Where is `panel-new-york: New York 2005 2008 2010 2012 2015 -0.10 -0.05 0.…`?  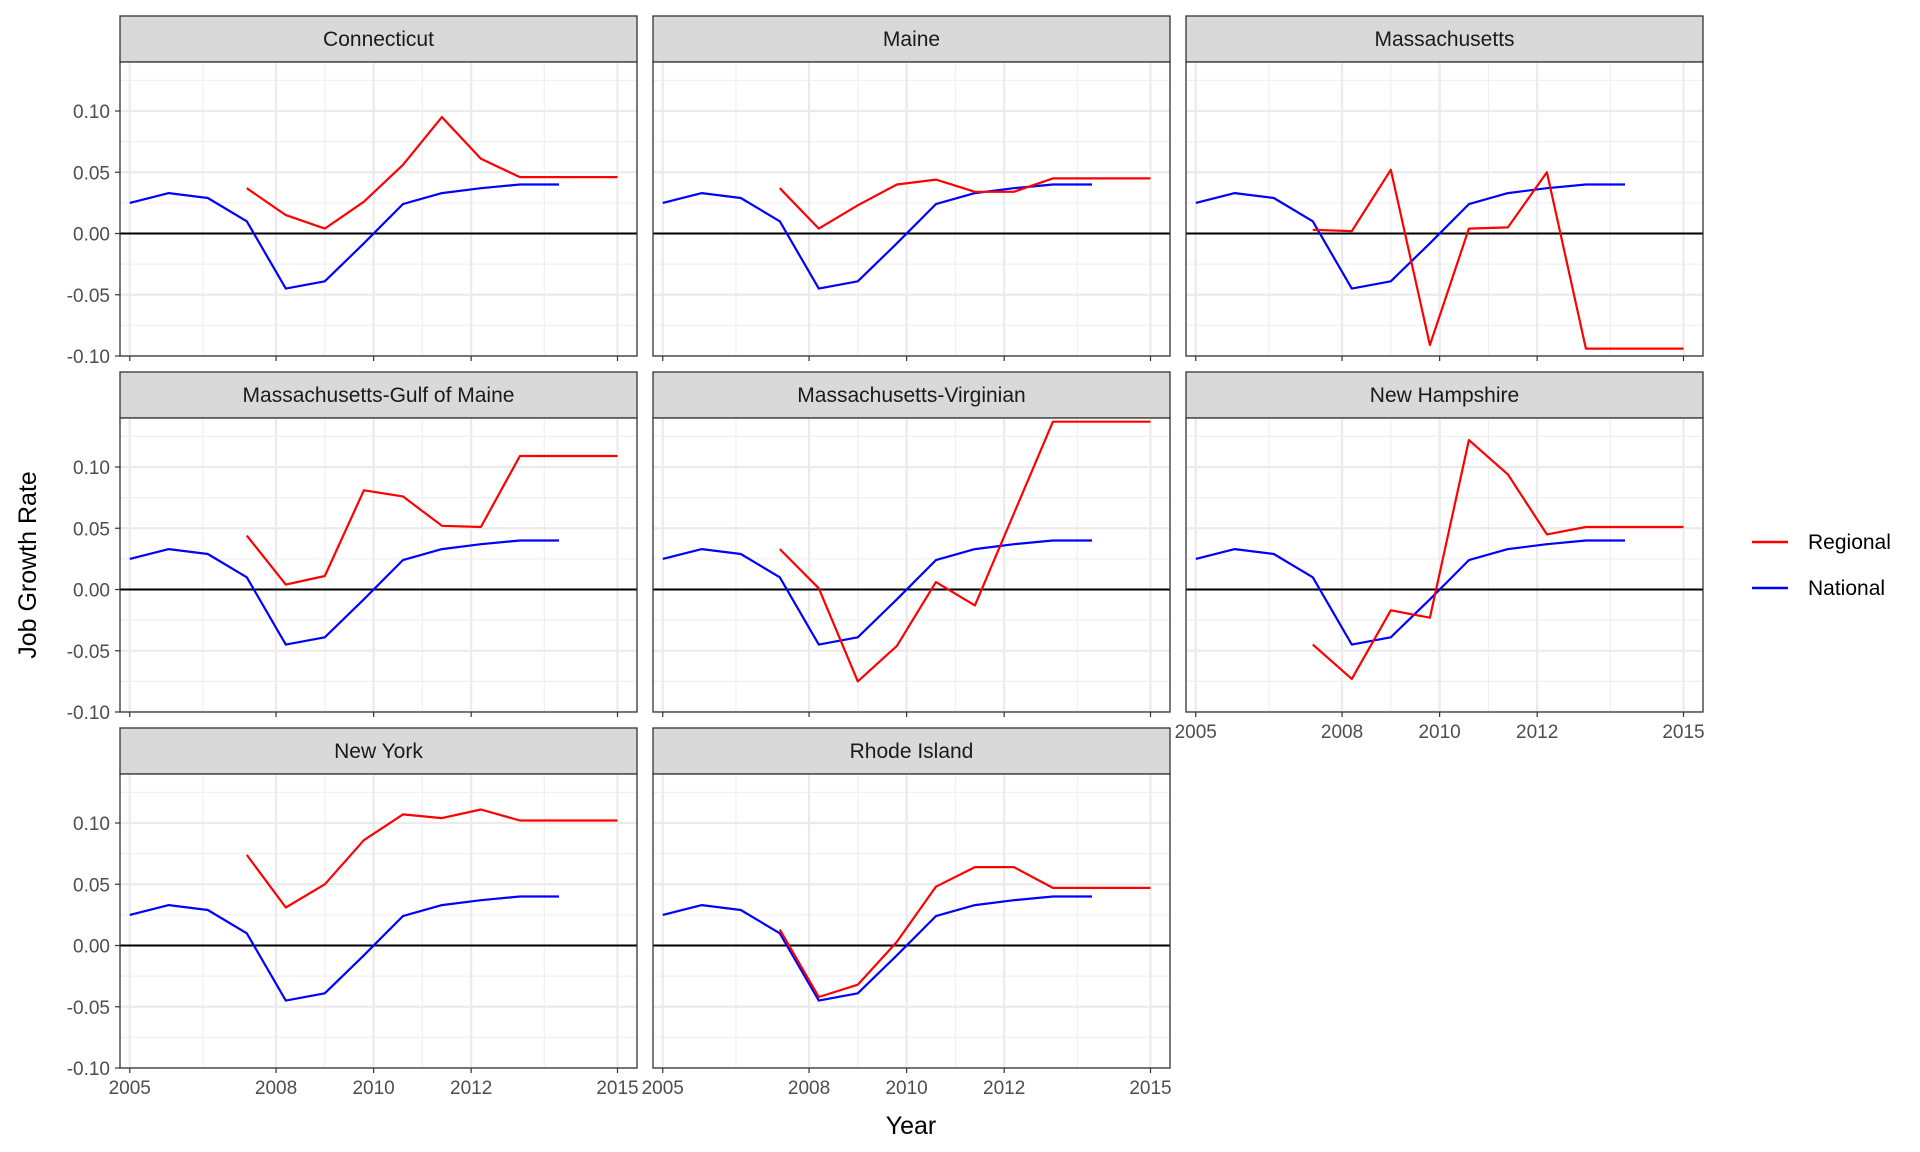
panel-new-york: New York 2005 2008 2010 2012 2015 -0.10 -0.05 0.… is located at coordinates (353, 913).